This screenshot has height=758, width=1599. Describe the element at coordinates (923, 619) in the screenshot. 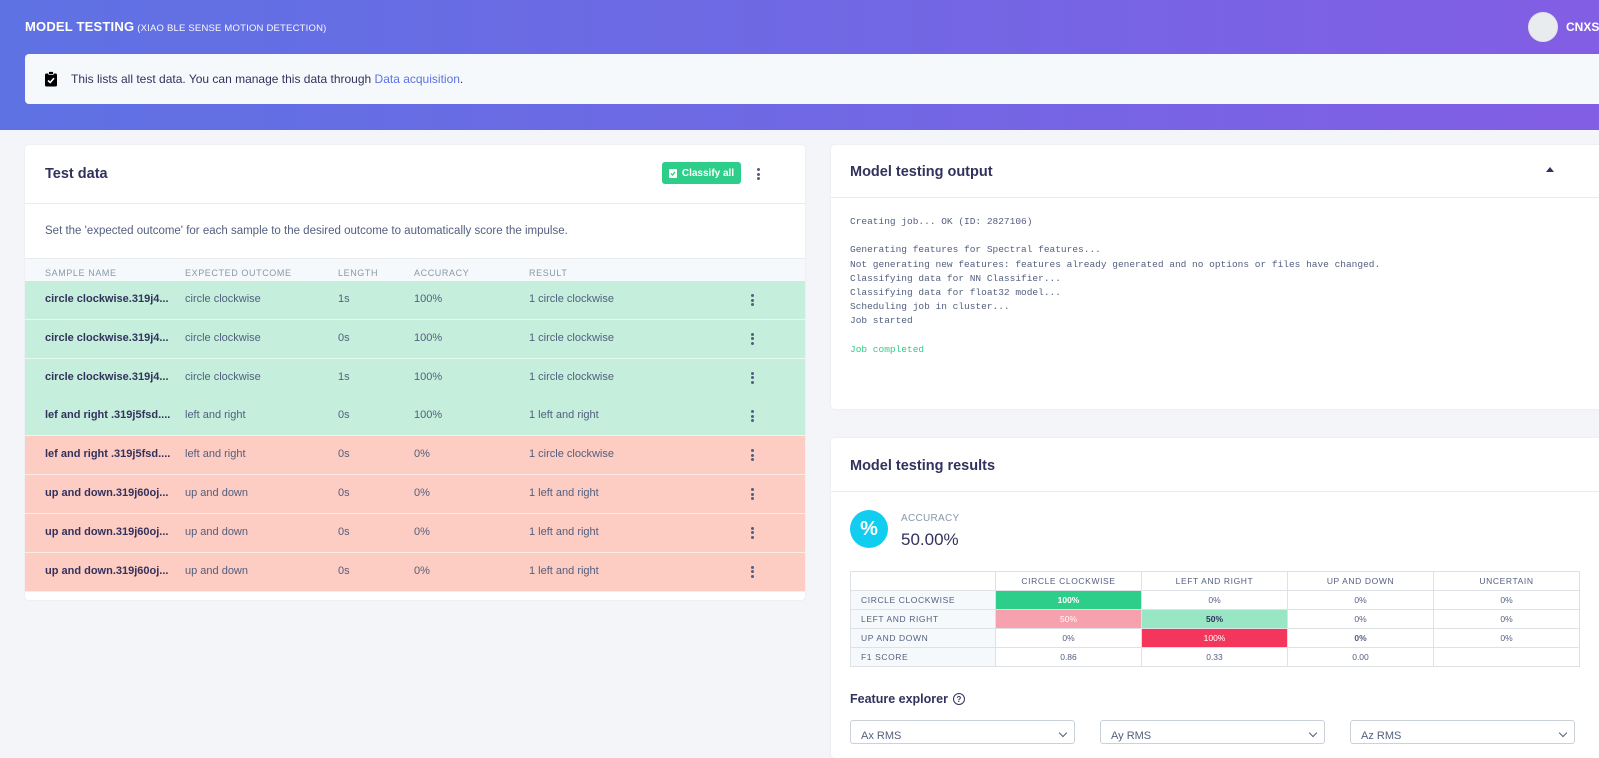

I see `row-label: LEFT AND RIGHT` at that location.